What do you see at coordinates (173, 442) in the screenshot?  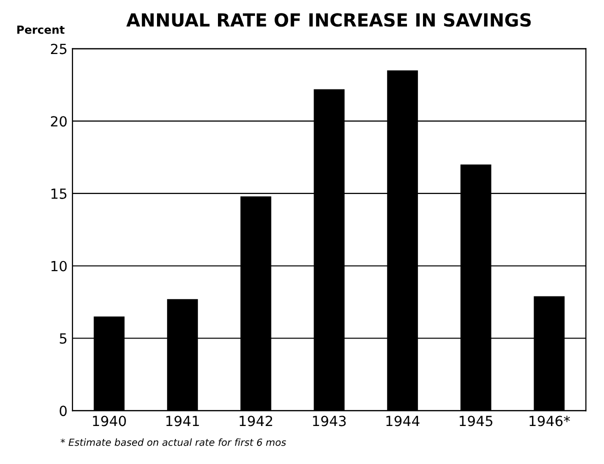 I see `text: * Estimate based on actual rate for first 6 mos` at bounding box center [173, 442].